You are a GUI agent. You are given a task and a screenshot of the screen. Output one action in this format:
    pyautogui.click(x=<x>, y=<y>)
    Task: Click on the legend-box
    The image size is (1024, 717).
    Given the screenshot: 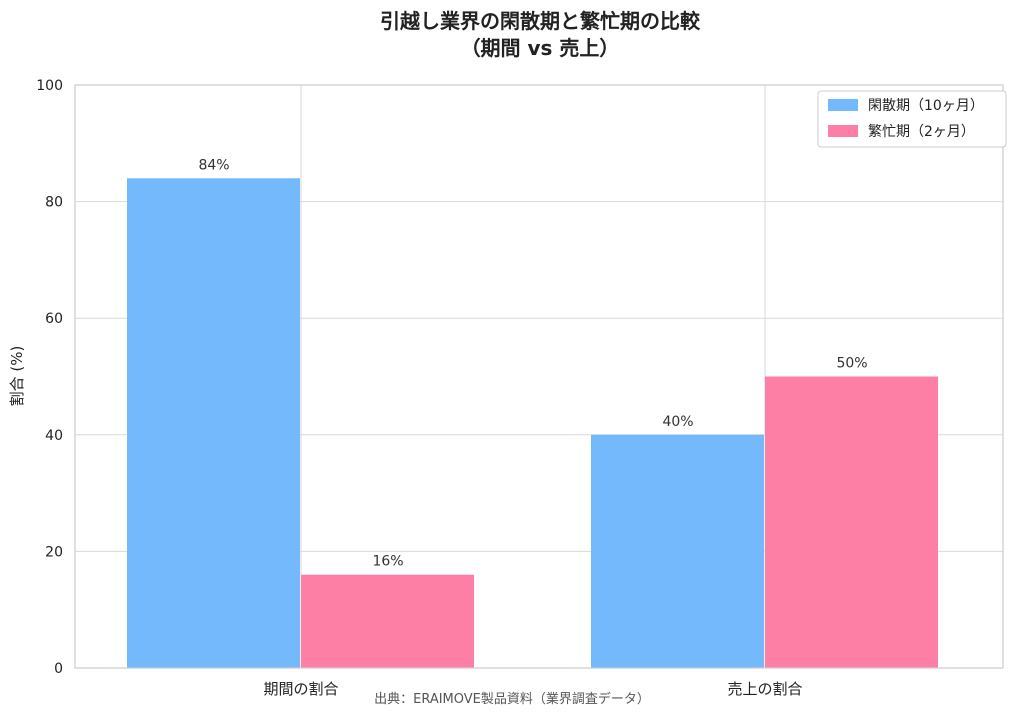 What is the action you would take?
    pyautogui.click(x=912, y=119)
    